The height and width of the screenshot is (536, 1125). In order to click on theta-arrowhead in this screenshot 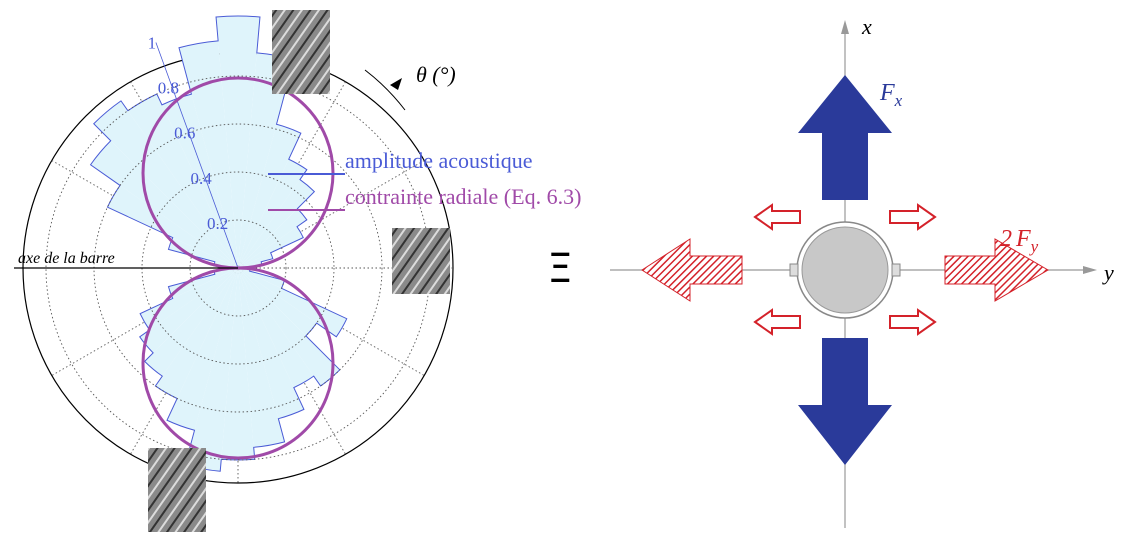, I will do `click(396, 84)`.